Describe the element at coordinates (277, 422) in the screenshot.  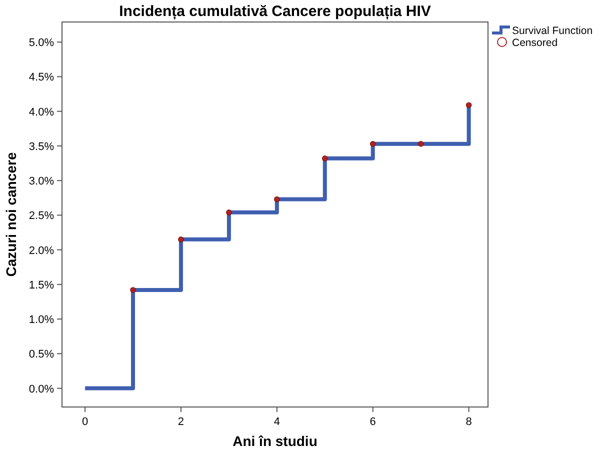
I see `x-tick-label: 4` at that location.